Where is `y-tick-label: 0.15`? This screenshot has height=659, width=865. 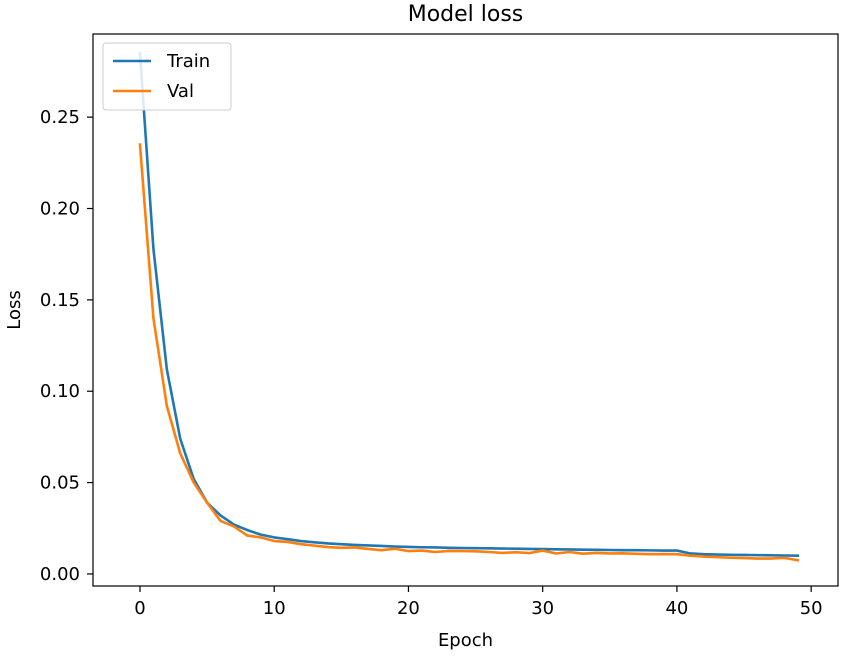
y-tick-label: 0.15 is located at coordinates (60, 300).